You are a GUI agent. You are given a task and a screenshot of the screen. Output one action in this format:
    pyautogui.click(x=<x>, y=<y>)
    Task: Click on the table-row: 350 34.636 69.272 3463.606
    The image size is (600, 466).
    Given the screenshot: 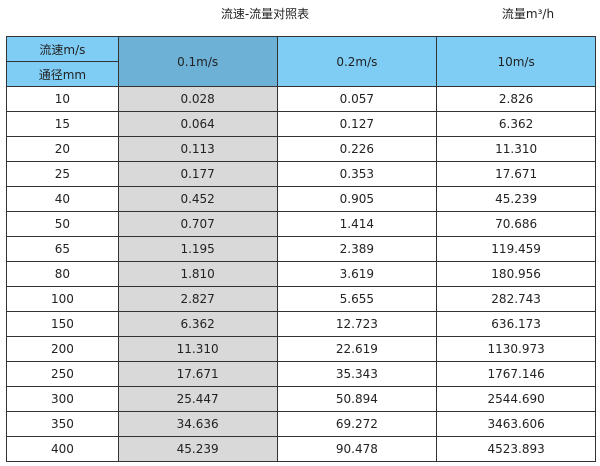 What is the action you would take?
    pyautogui.click(x=301, y=424)
    